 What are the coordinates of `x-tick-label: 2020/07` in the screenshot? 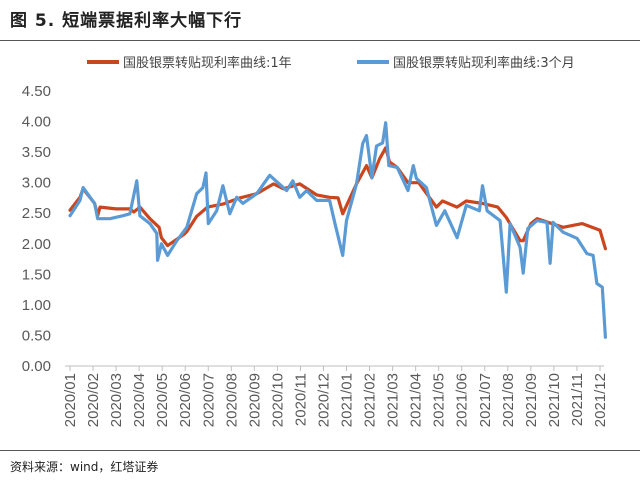 It's located at (208, 400).